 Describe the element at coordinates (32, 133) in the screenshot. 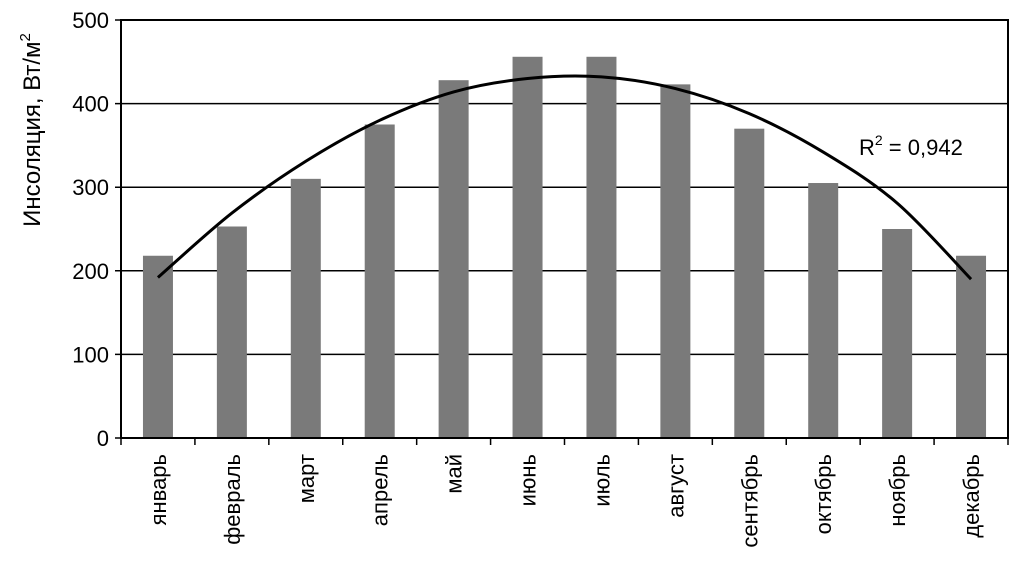

I see `y-axis-title-main: Инсоляция, Вт/м` at that location.